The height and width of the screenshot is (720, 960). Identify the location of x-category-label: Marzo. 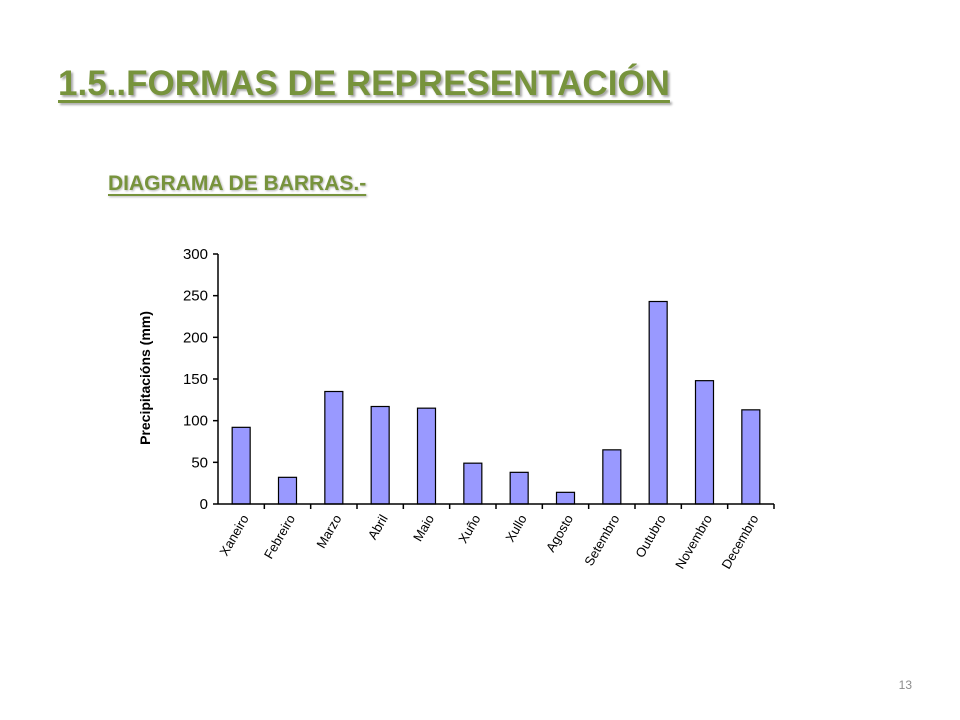
(328, 531).